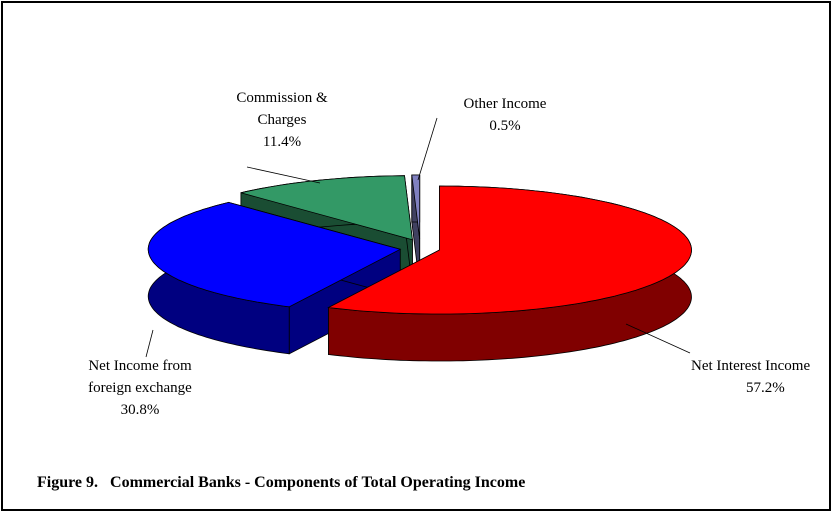 Image resolution: width=832 pixels, height=512 pixels. I want to click on value-label: 57.2%, so click(765, 388).